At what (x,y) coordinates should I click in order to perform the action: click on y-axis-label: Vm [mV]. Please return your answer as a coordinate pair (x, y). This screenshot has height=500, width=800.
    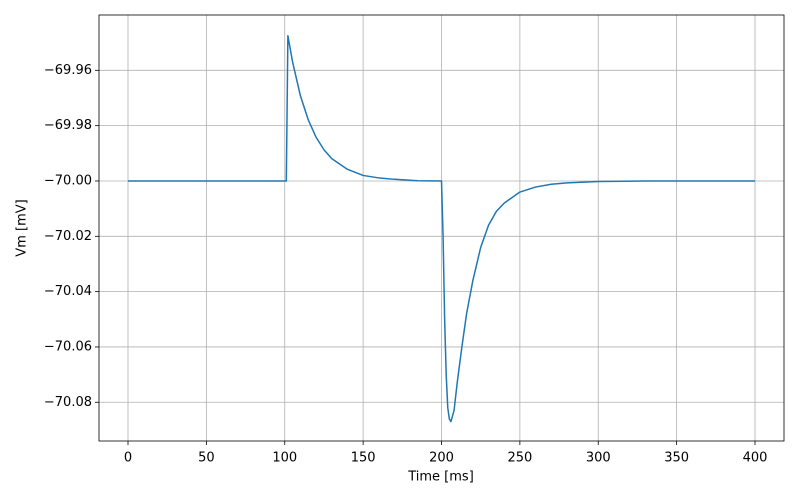
    Looking at the image, I should click on (22, 227).